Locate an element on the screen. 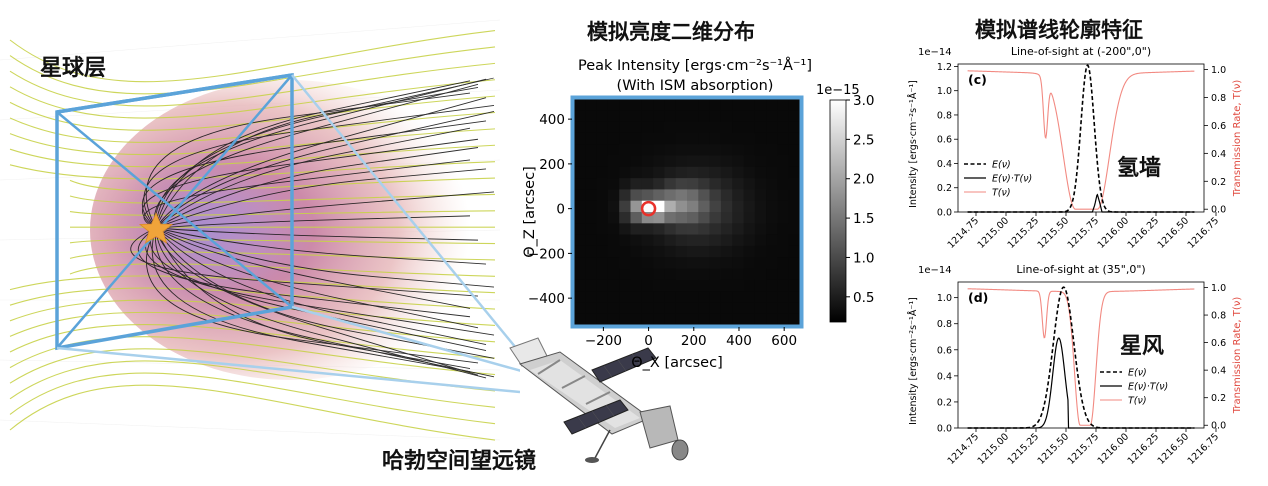 Image resolution: width=1268 pixels, height=486 pixels. colorbar-tick: 1.0 is located at coordinates (863, 258).